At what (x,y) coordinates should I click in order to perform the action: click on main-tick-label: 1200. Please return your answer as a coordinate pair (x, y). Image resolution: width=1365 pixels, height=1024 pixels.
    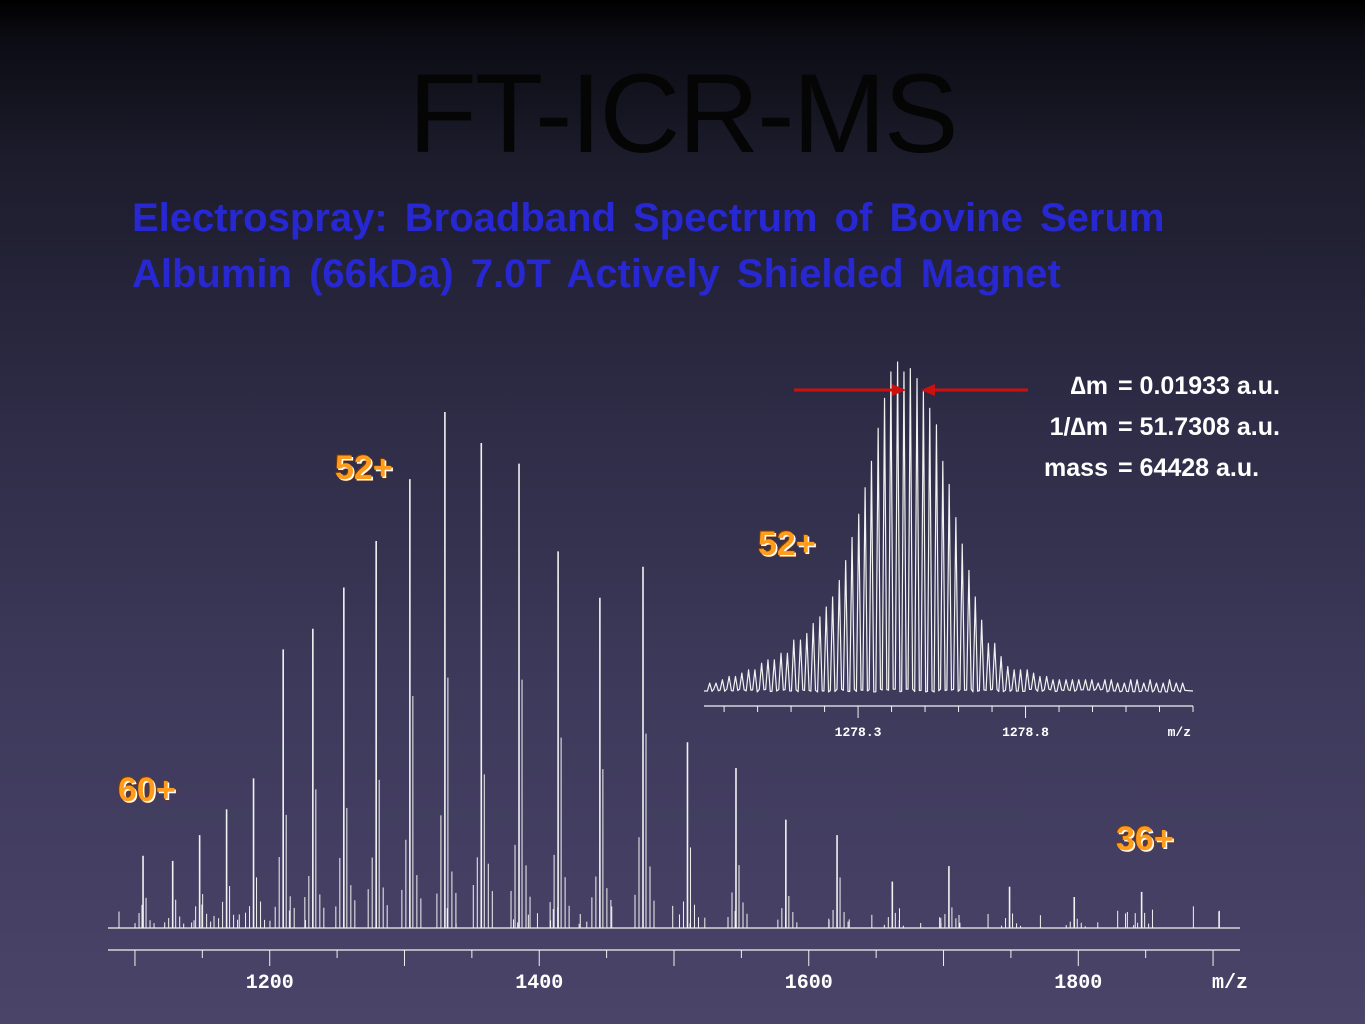
    Looking at the image, I should click on (270, 983).